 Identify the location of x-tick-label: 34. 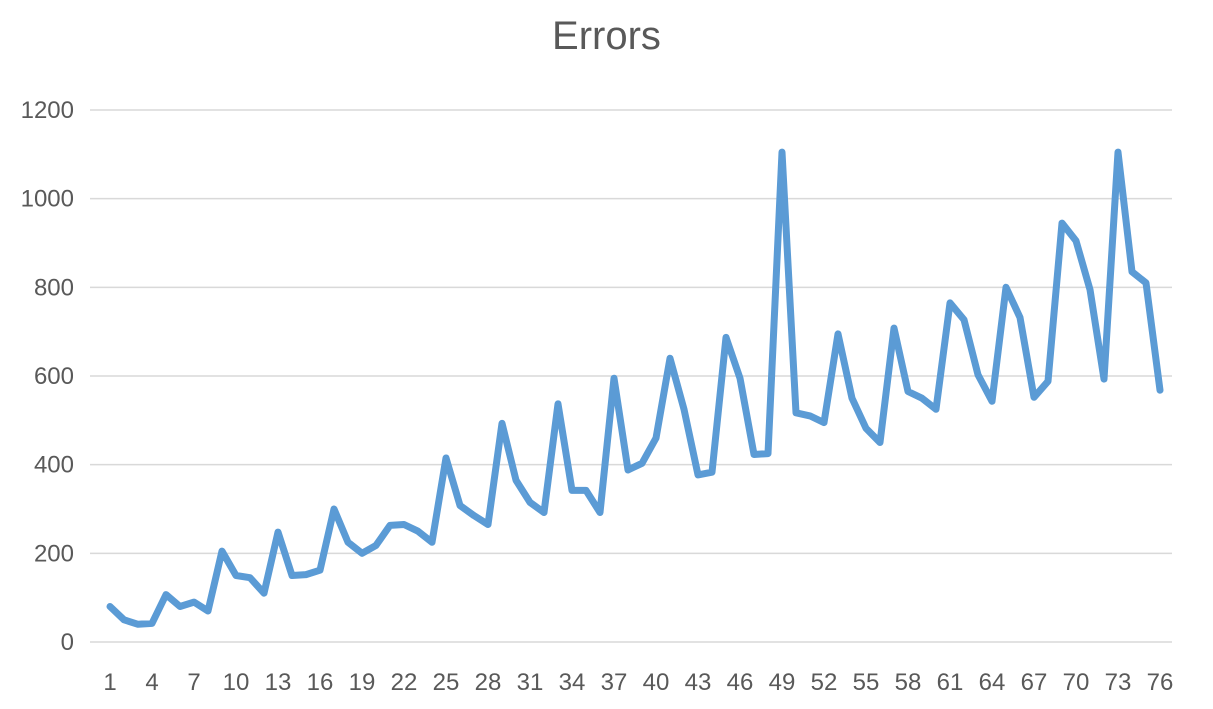
(572, 682).